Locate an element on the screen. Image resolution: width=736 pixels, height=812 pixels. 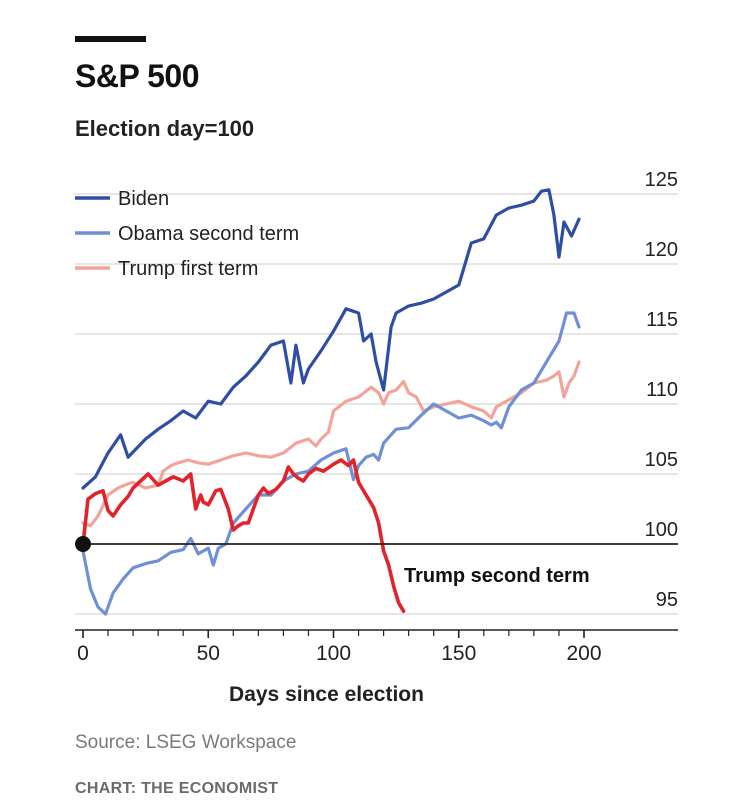
x-axis-label: Days since election is located at coordinates (326, 694).